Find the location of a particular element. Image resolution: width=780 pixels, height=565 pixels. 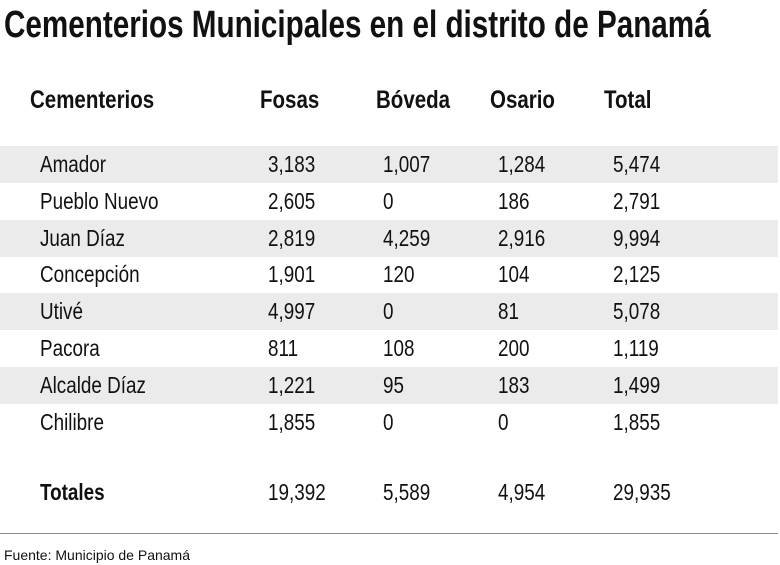

header-osario: Osario is located at coordinates (522, 100).